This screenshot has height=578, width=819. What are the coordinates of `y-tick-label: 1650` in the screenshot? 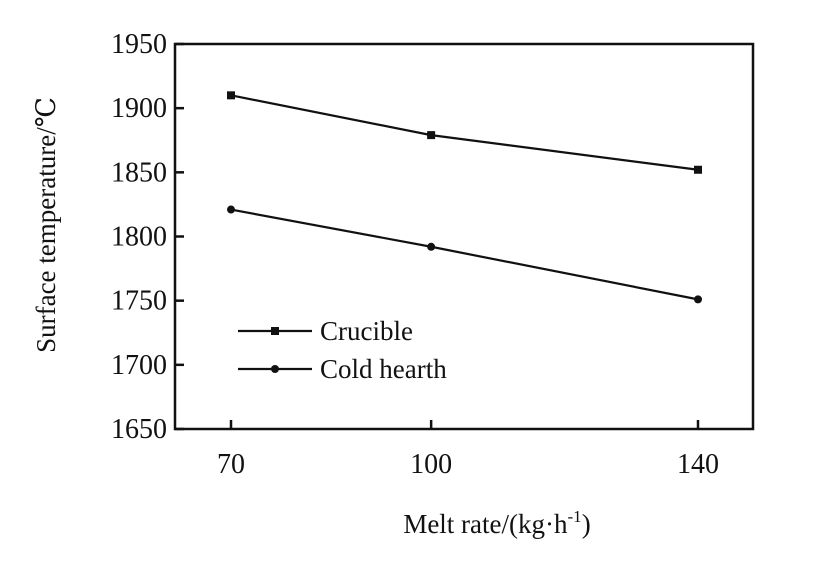 It's located at (139, 429).